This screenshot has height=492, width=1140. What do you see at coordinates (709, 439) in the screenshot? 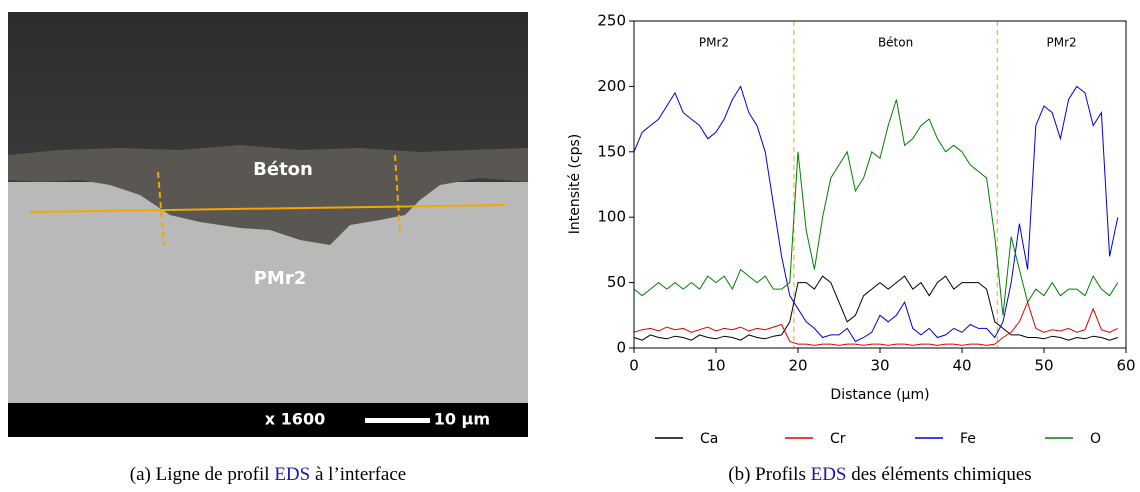
I see `legend-label: Ca` at bounding box center [709, 439].